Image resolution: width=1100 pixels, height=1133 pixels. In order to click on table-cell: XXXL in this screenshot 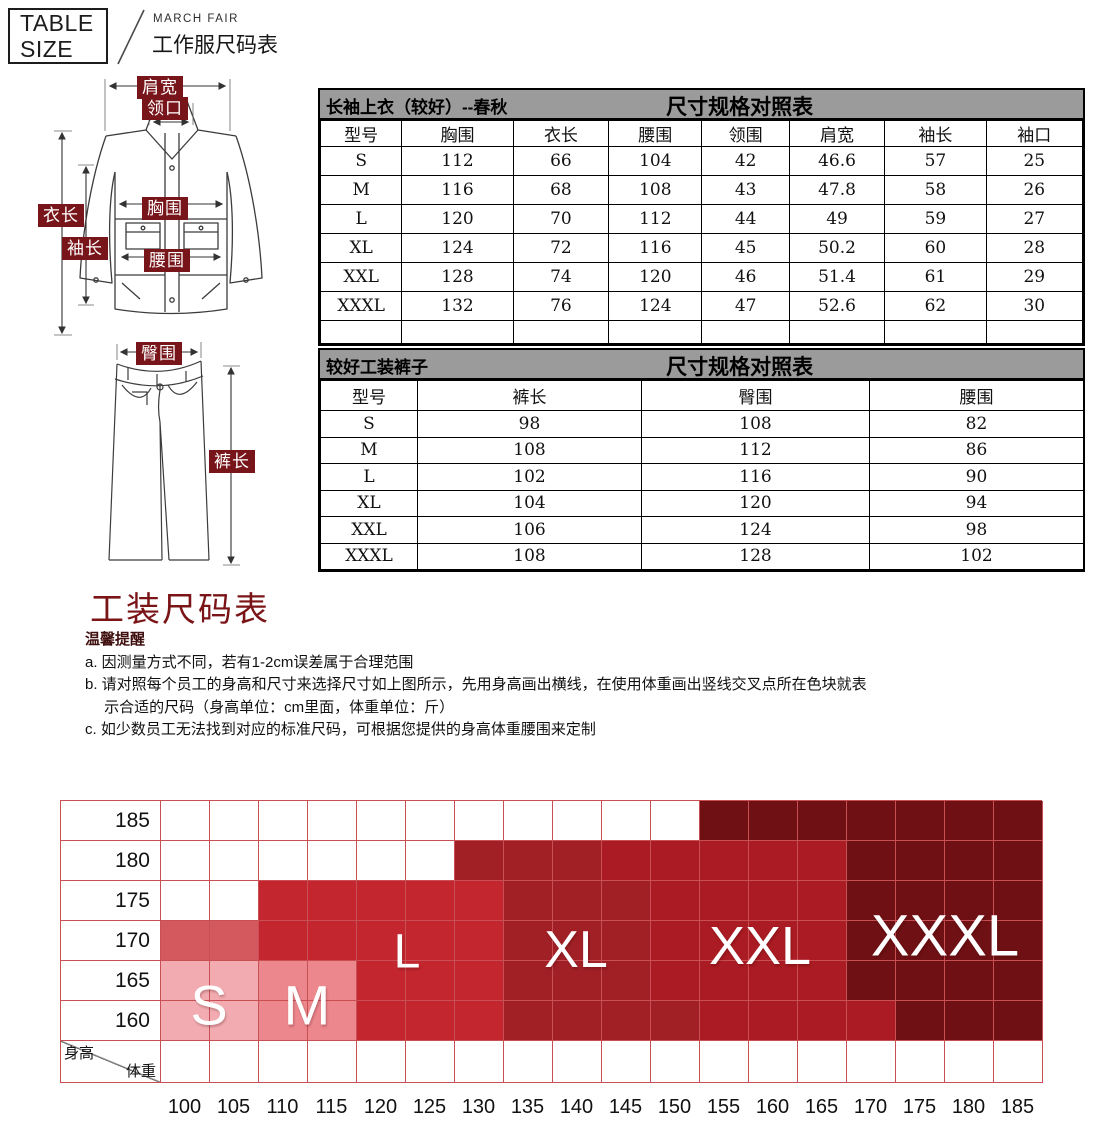, I will do `click(361, 306)`.